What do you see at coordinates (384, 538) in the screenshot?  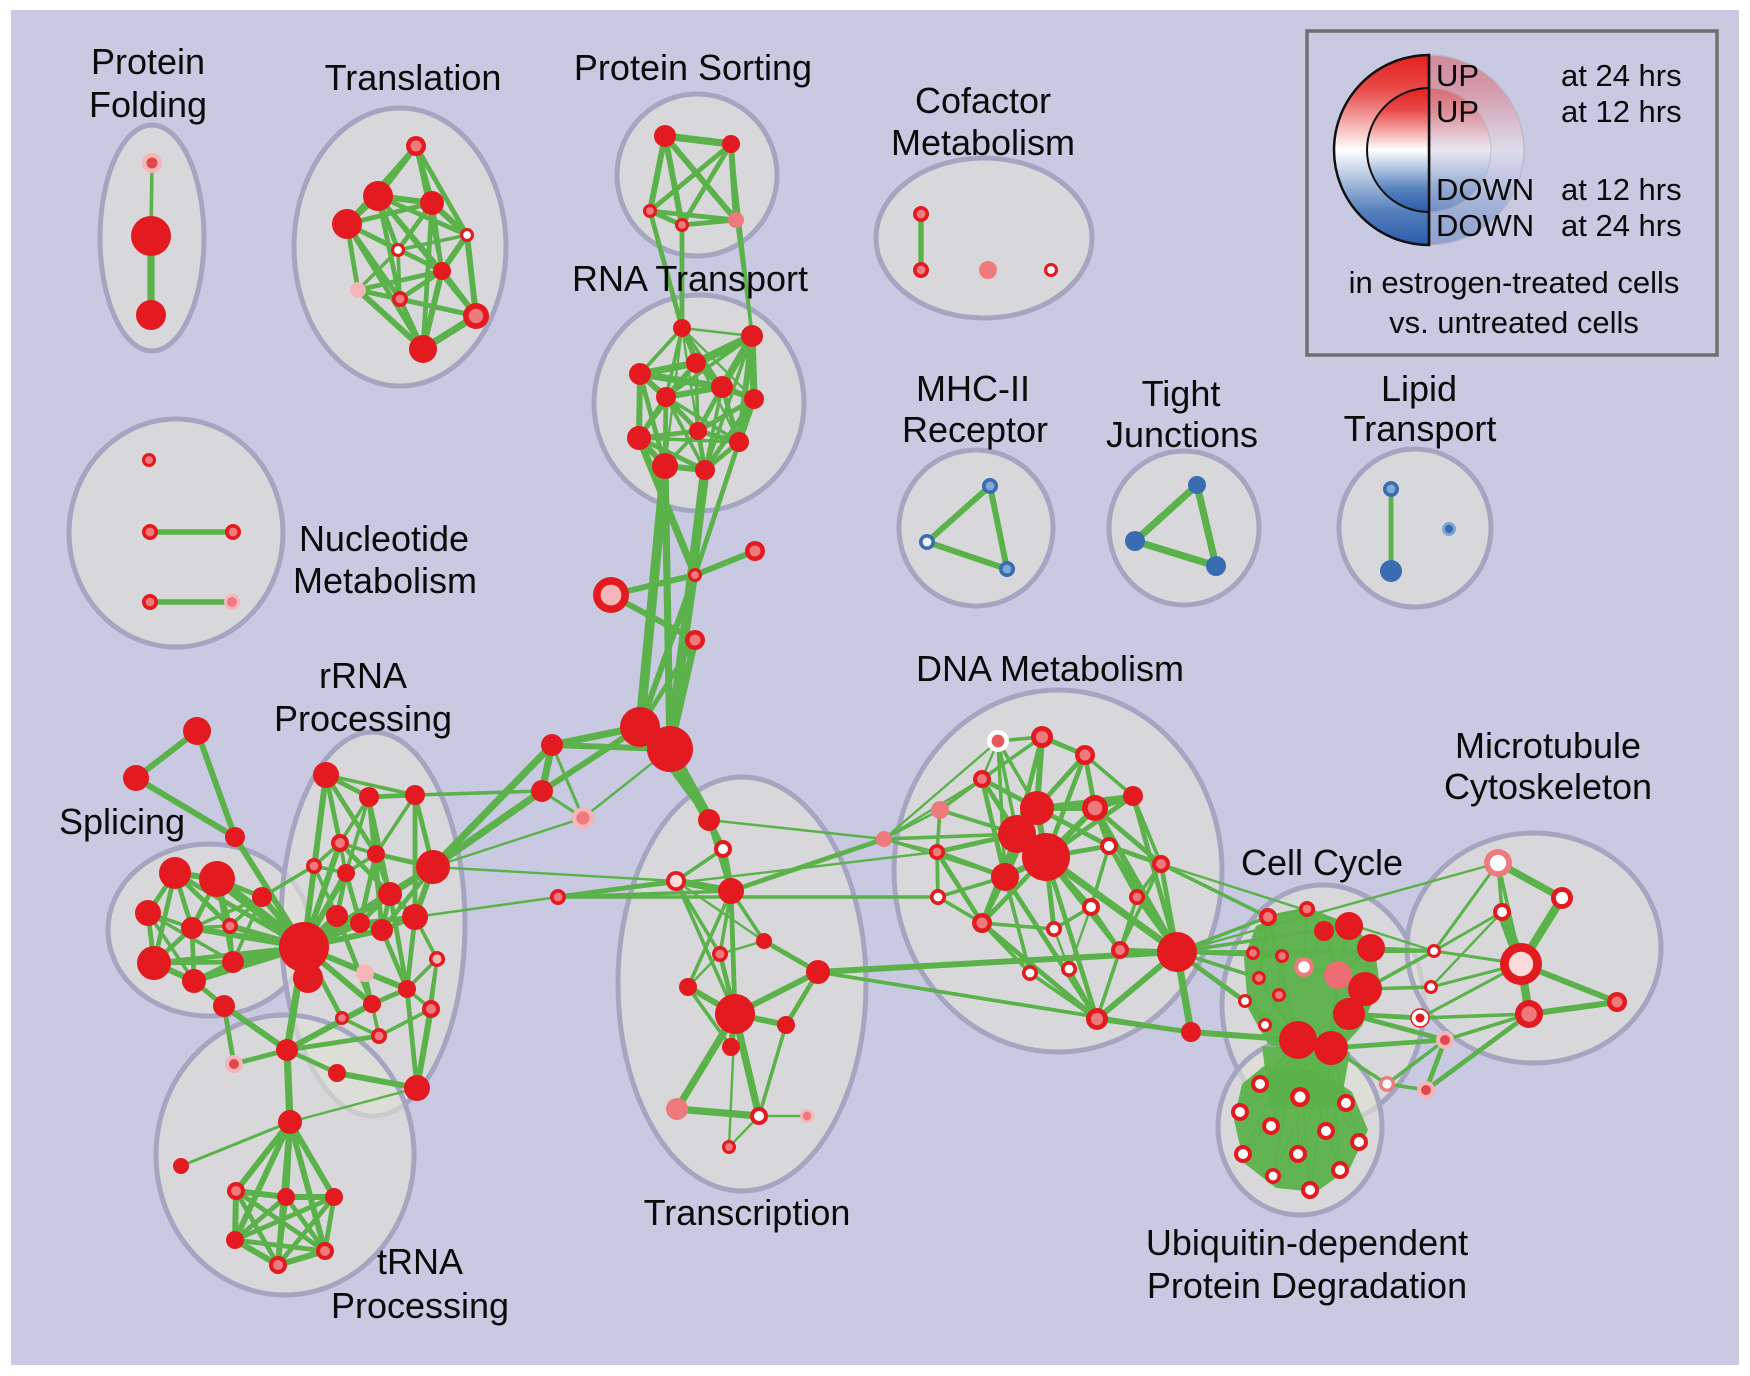 I see `svg-text: Nucleotide` at bounding box center [384, 538].